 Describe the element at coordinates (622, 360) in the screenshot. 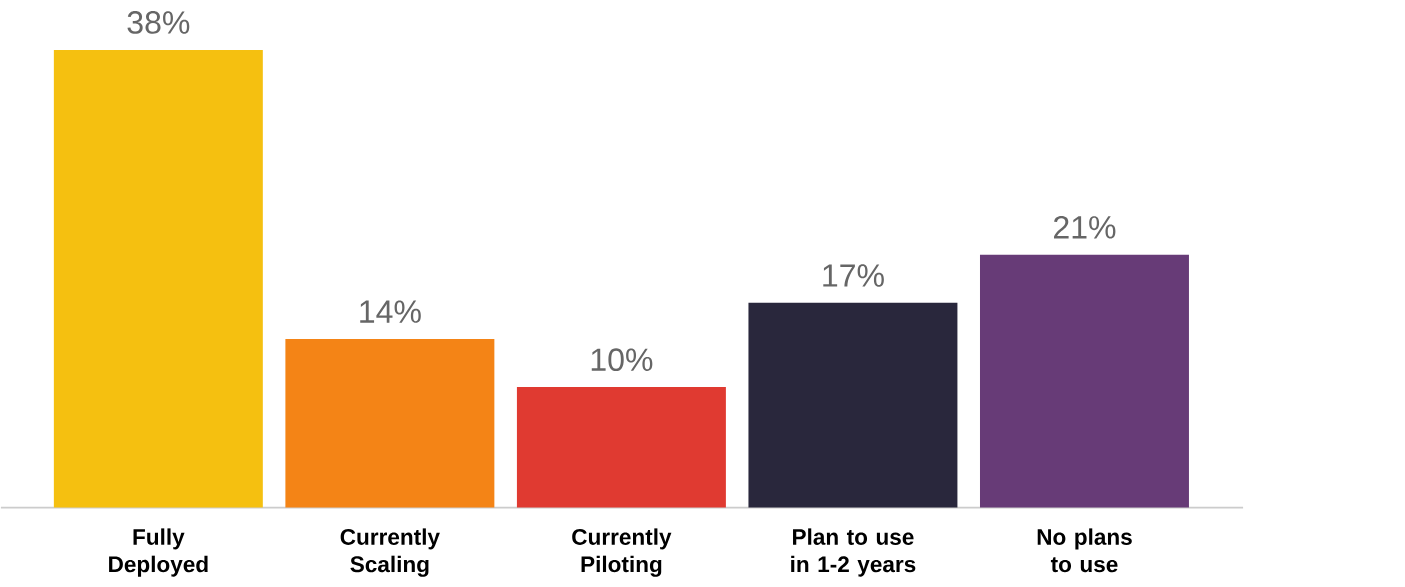

I see `data-label: 10%` at that location.